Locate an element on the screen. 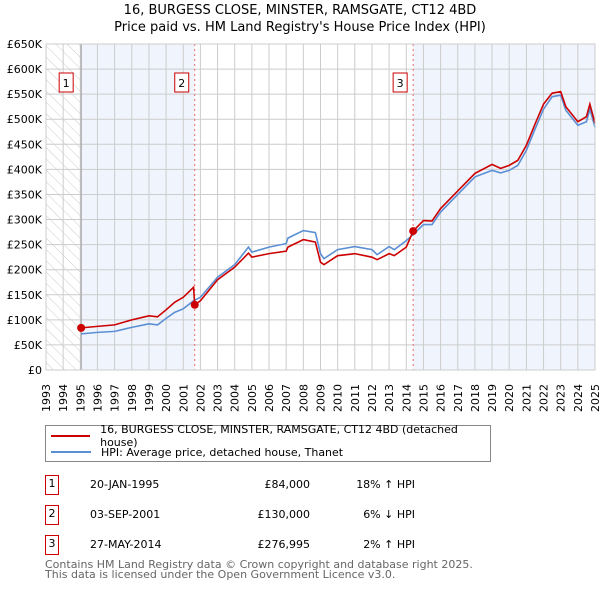  x-tick-label: 2023 is located at coordinates (561, 398).